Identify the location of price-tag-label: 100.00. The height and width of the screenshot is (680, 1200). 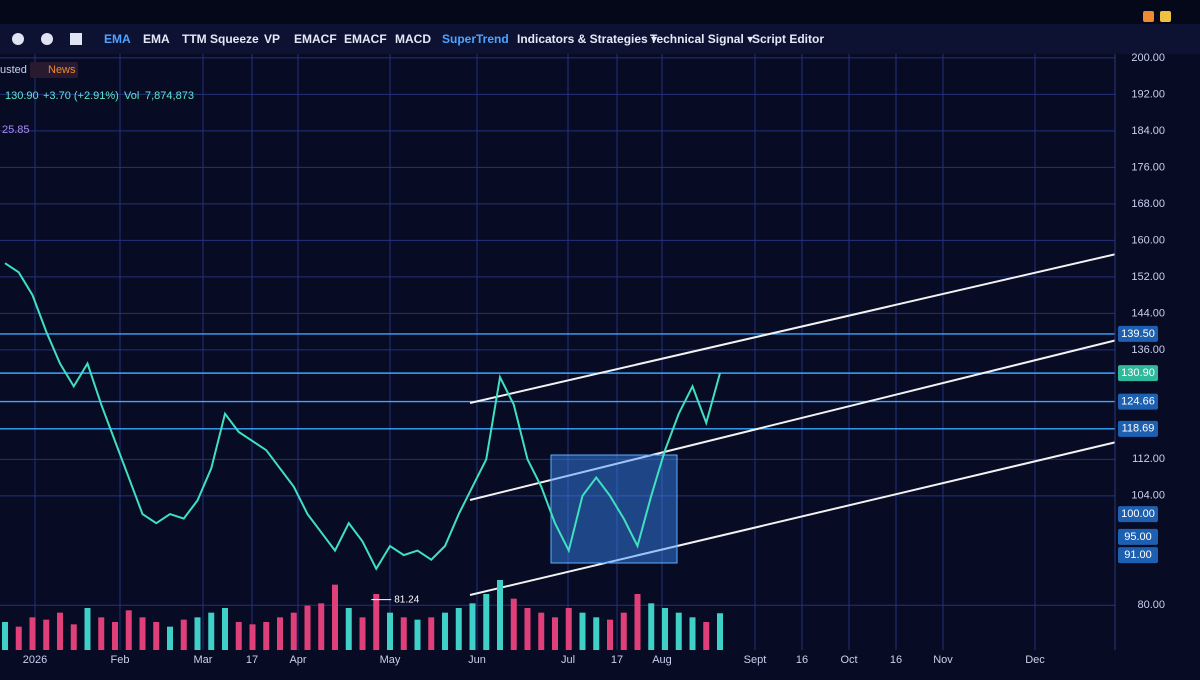
(1138, 514).